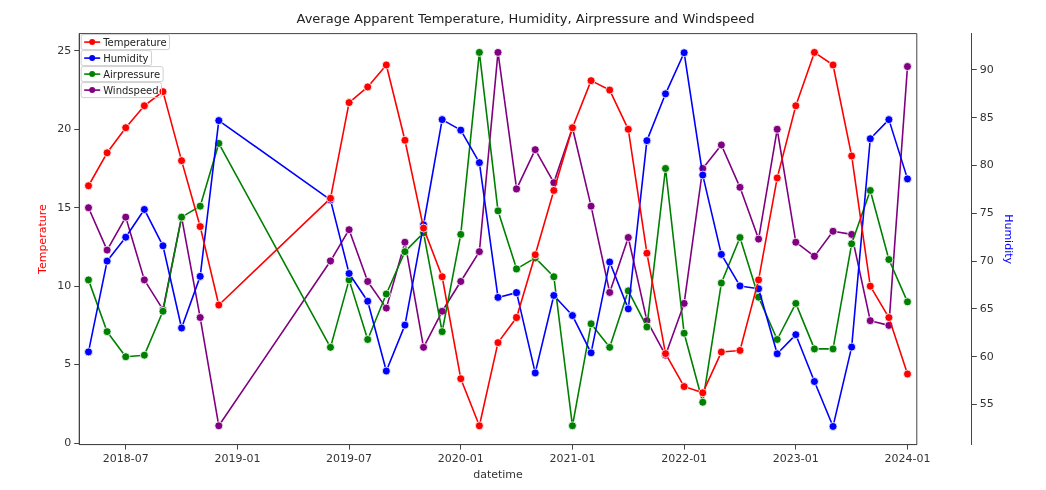  I want to click on y-tick-label: 20, so click(64, 129).